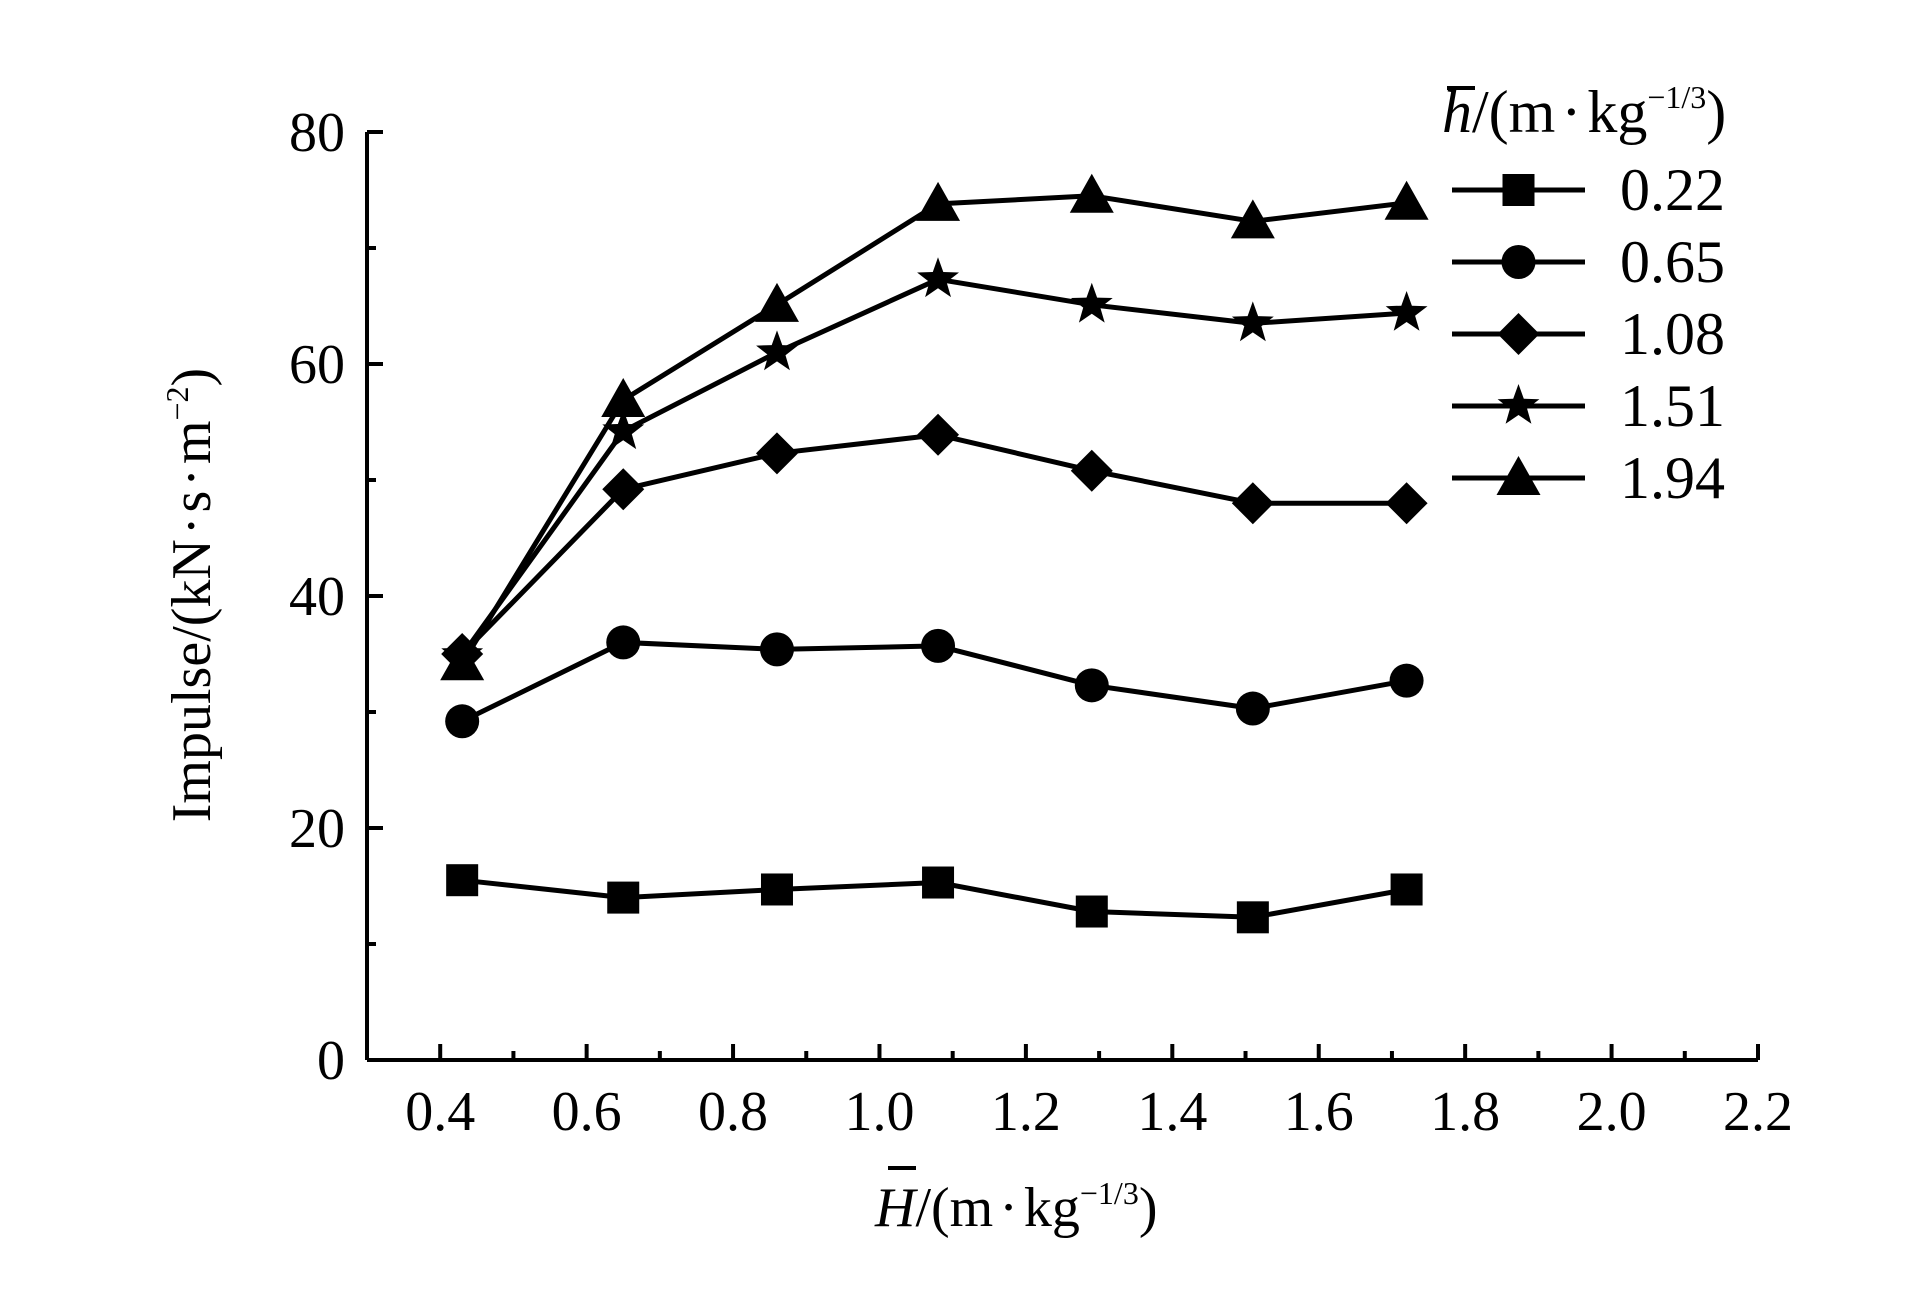  I want to click on legend-item: 0.65, so click(1588, 262).